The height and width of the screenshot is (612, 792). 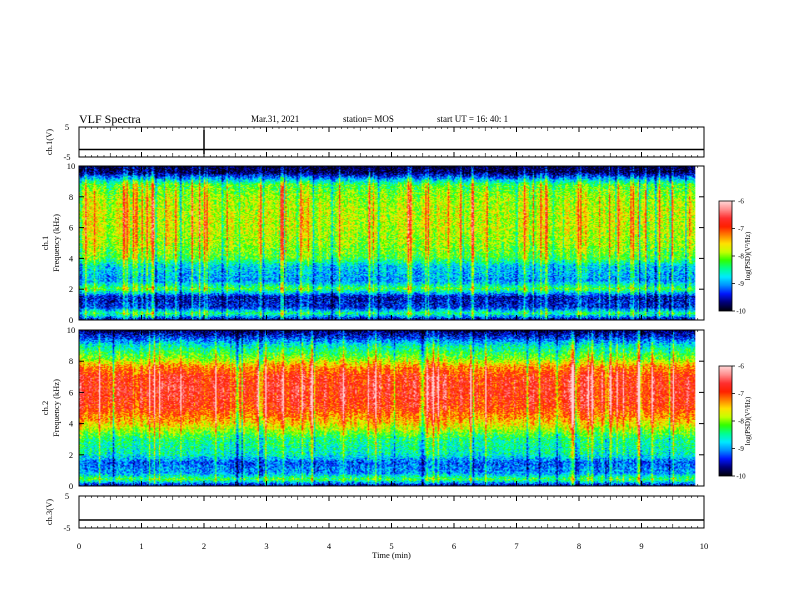 I want to click on ch2-ytick-label: 8, so click(x=71, y=361).